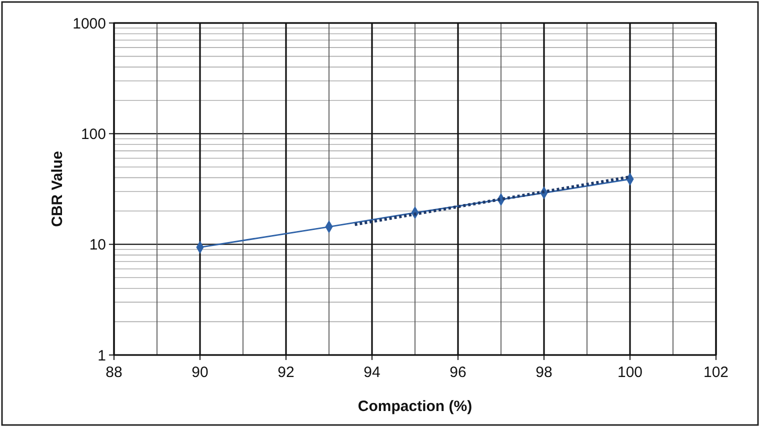 This screenshot has width=762, height=427. I want to click on x-tick-label: 94, so click(372, 372).